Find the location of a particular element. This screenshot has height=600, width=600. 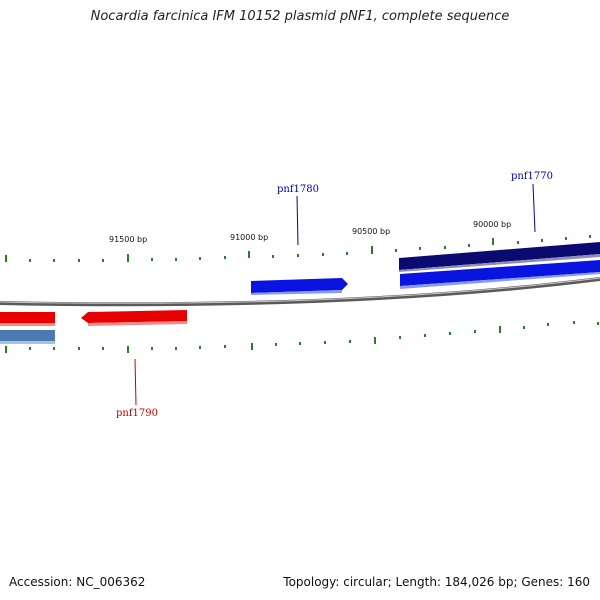

gene-arrow-pnf1790-shadow is located at coordinates (137, 323).